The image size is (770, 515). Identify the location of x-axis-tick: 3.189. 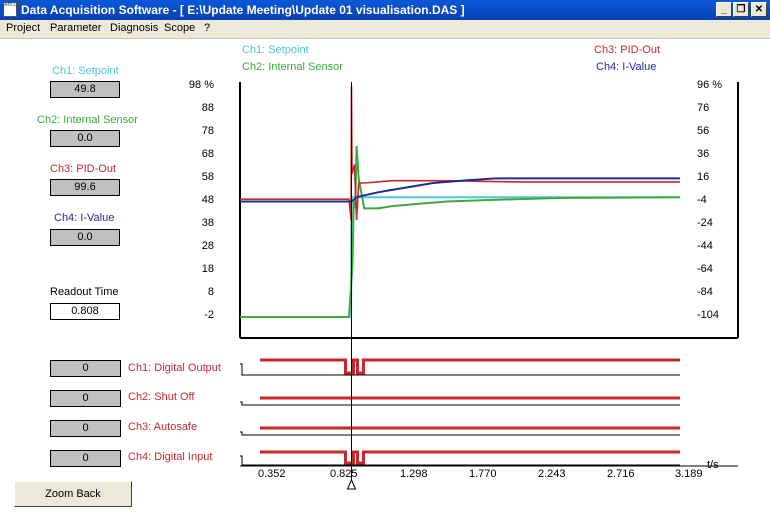
(689, 474).